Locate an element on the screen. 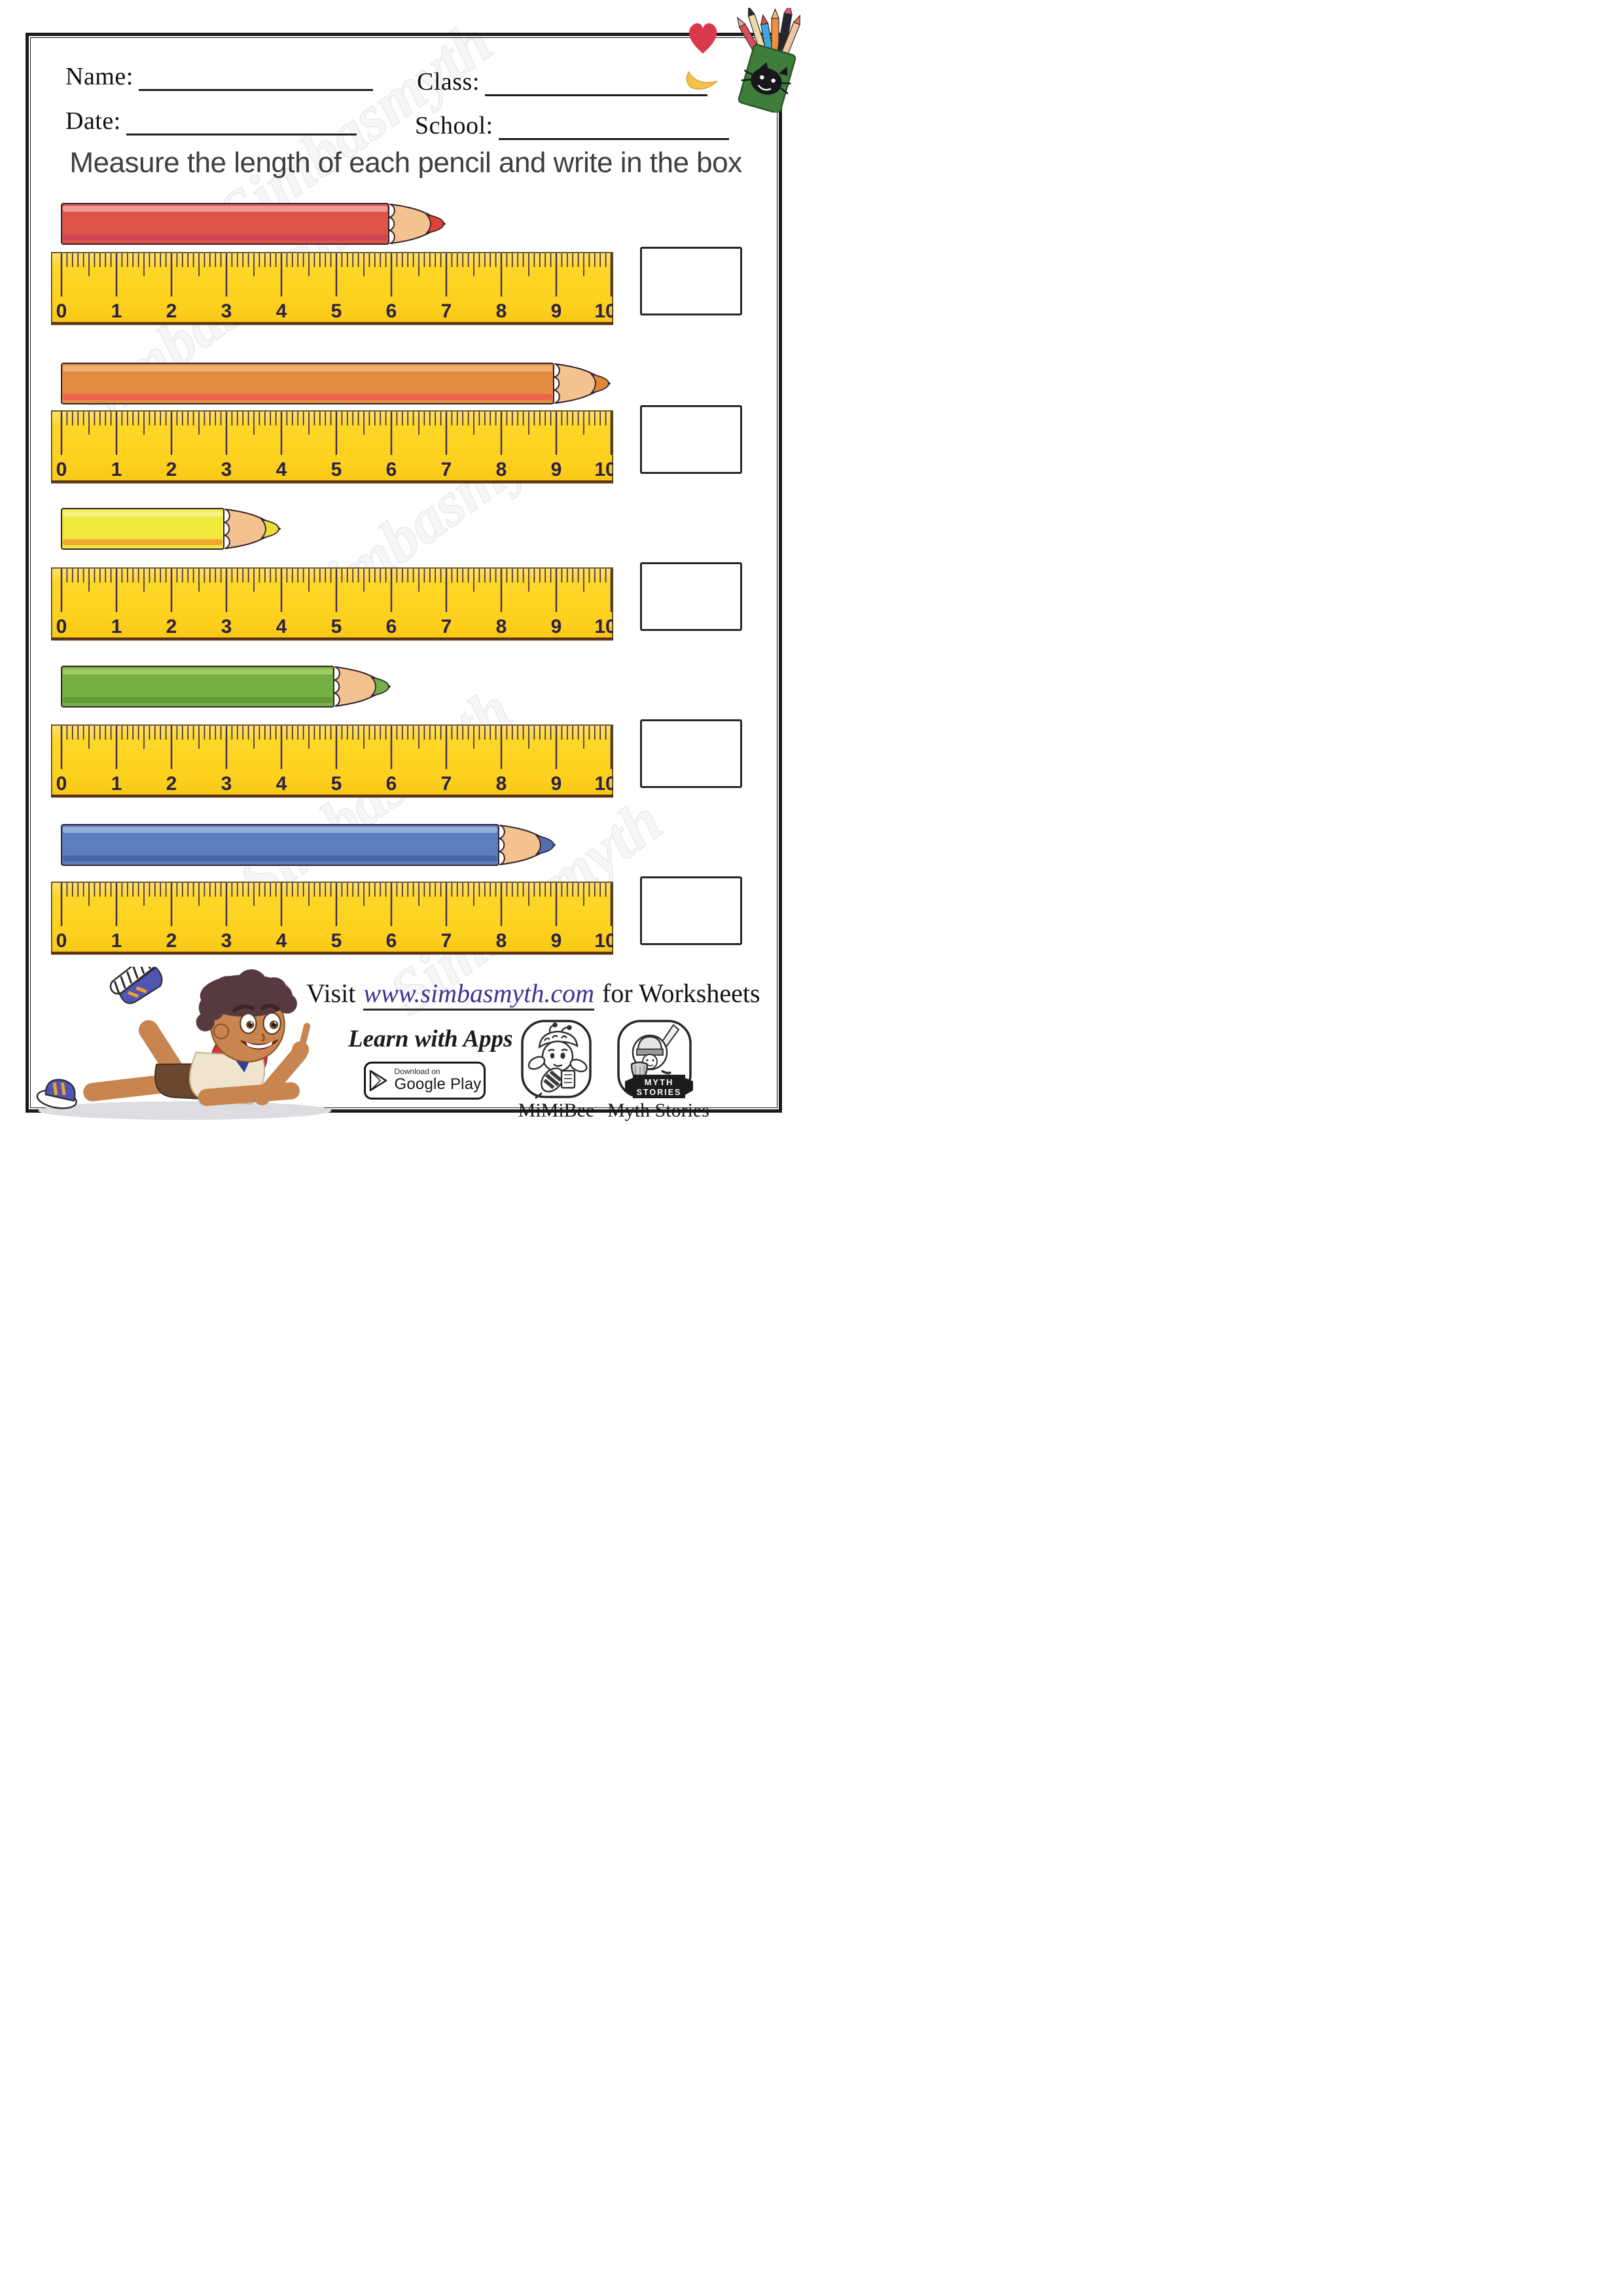 The image size is (1623, 2296). field-label: Date: is located at coordinates (93, 121).